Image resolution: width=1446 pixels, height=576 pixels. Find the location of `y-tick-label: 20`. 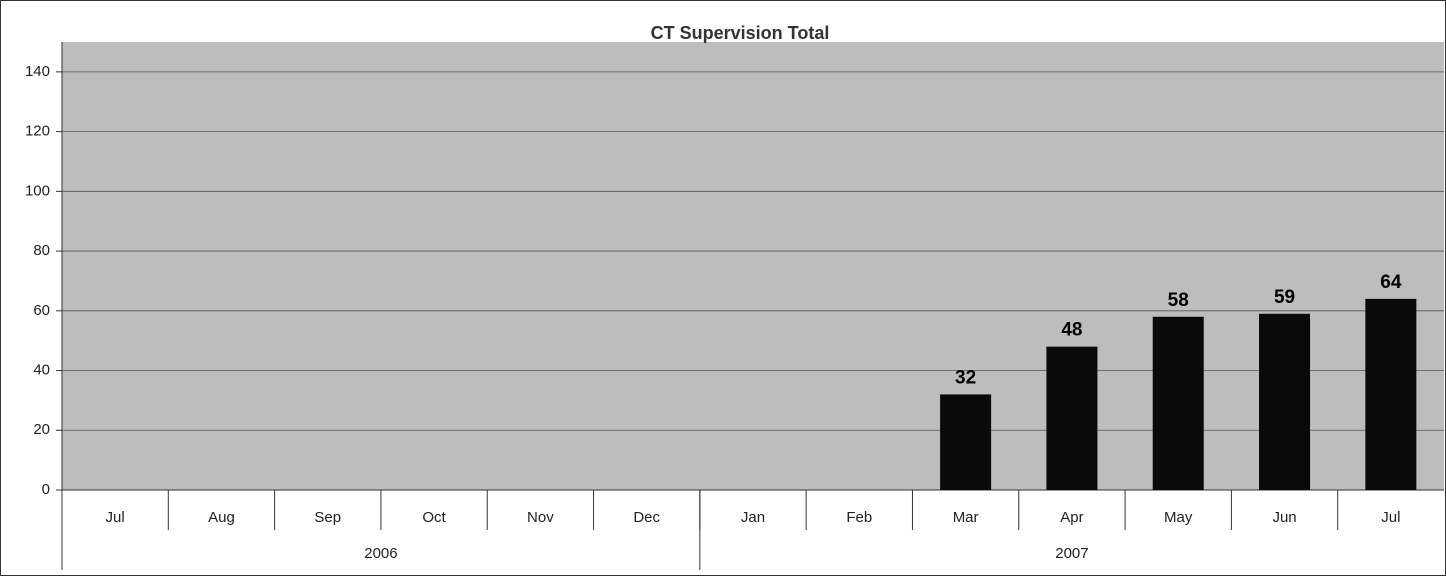

y-tick-label: 20 is located at coordinates (41, 429).